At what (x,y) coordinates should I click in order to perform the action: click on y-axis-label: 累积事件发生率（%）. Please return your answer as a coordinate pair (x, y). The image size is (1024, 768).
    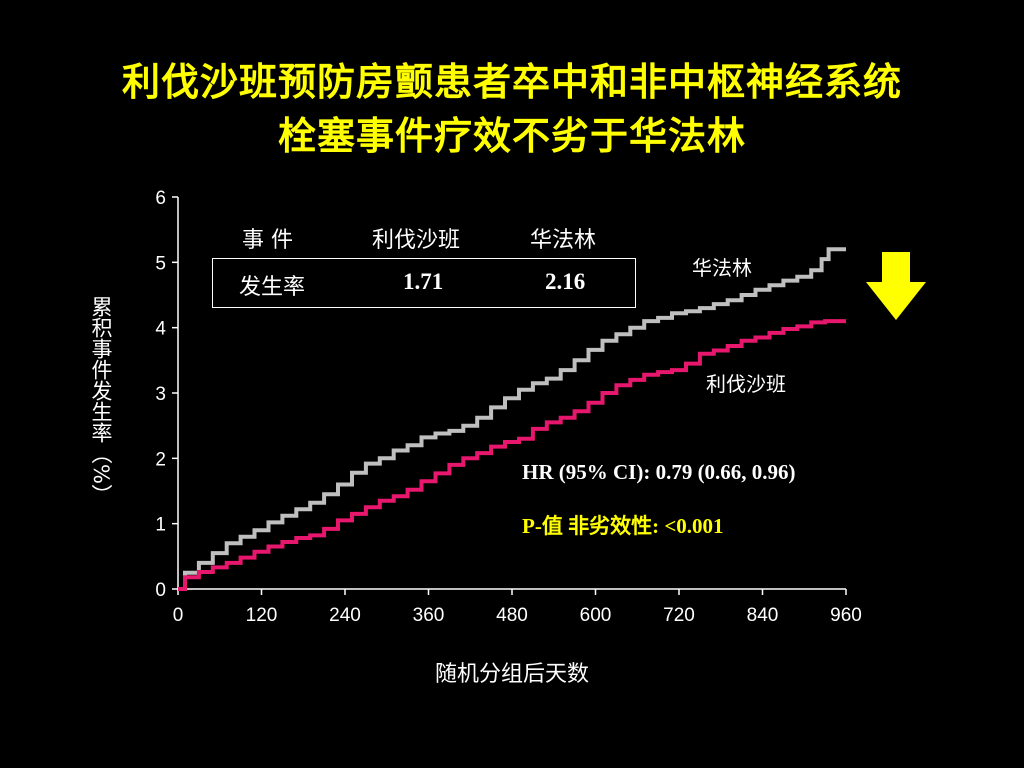
    Looking at the image, I should click on (101, 400).